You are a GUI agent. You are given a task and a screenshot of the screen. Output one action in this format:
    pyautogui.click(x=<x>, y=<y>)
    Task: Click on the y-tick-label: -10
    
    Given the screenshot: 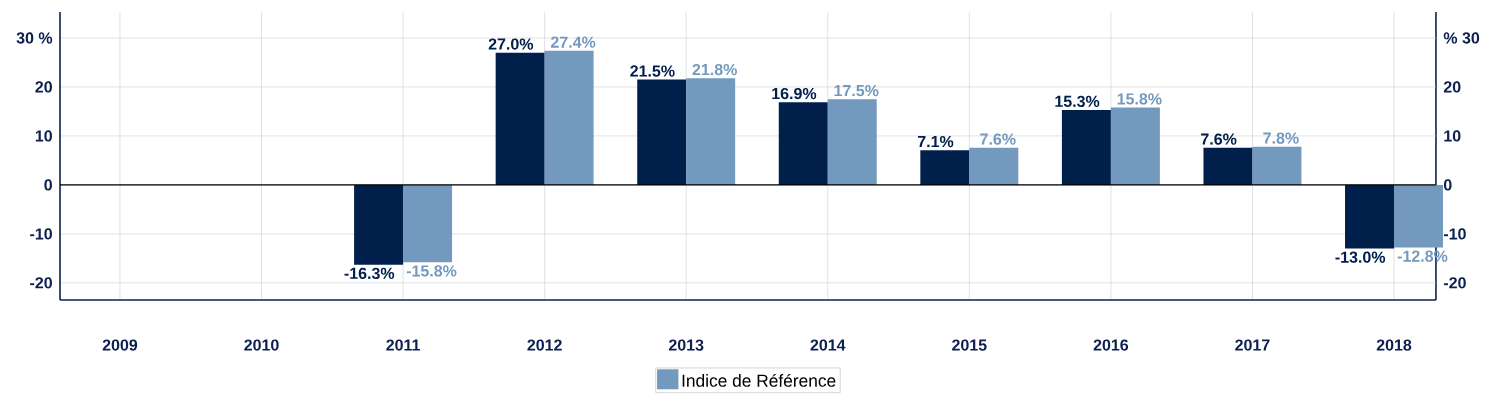 What is the action you would take?
    pyautogui.click(x=41, y=234)
    